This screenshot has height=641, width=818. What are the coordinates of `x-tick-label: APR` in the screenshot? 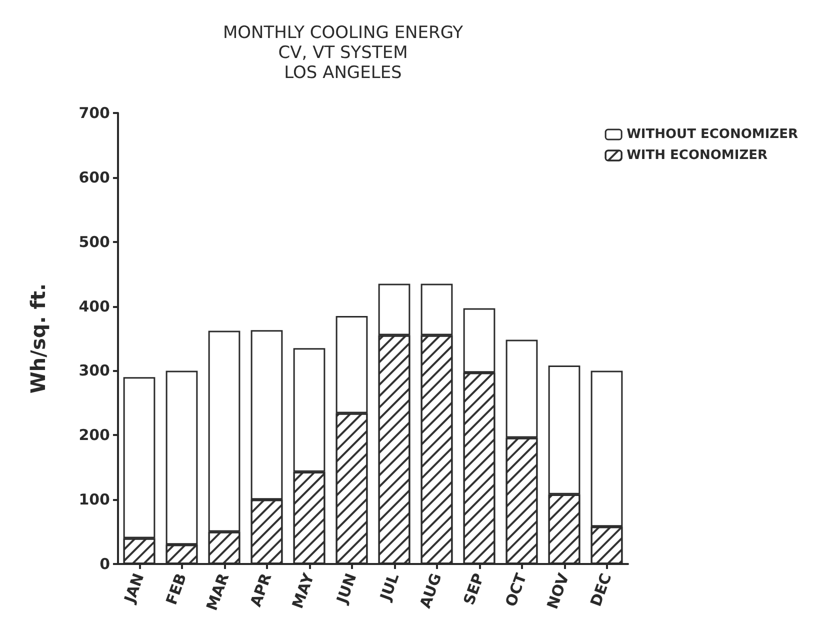 It's located at (261, 590).